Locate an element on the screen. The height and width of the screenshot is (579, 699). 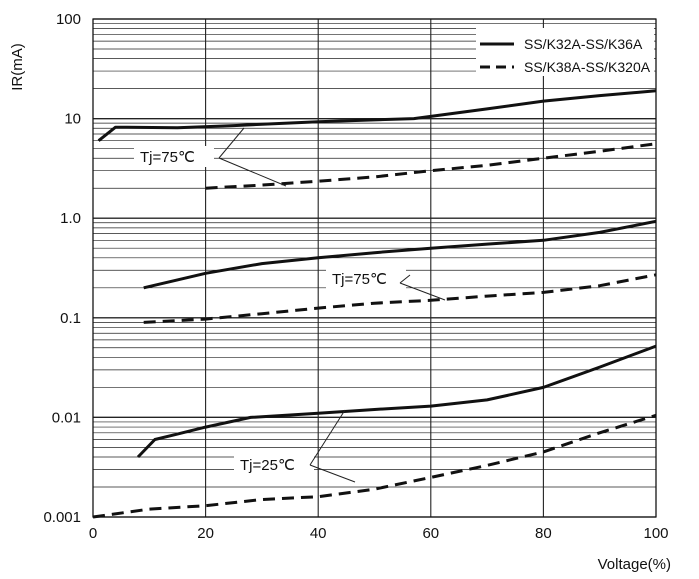
legend: SS/K32A-SS/K36A SS/K38A-SS/K320A is located at coordinates (565, 52).